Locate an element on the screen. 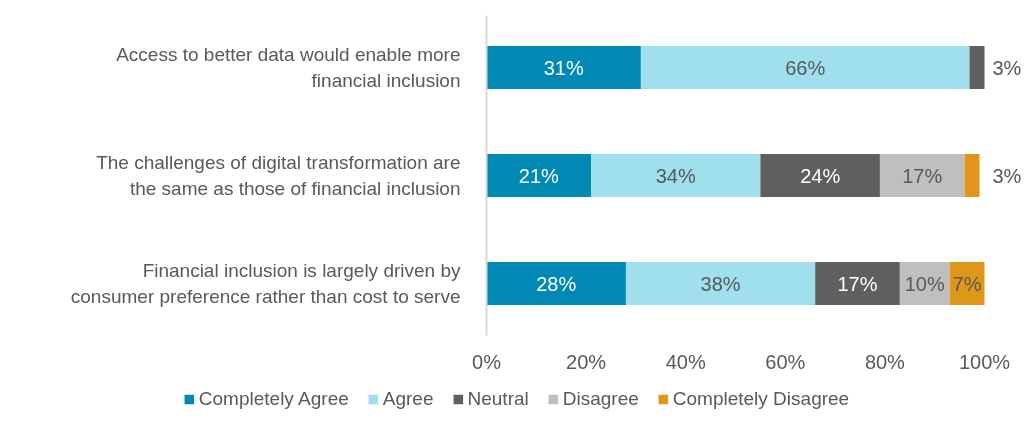 This screenshot has height=424, width=1032. data-label: 24% is located at coordinates (820, 175).